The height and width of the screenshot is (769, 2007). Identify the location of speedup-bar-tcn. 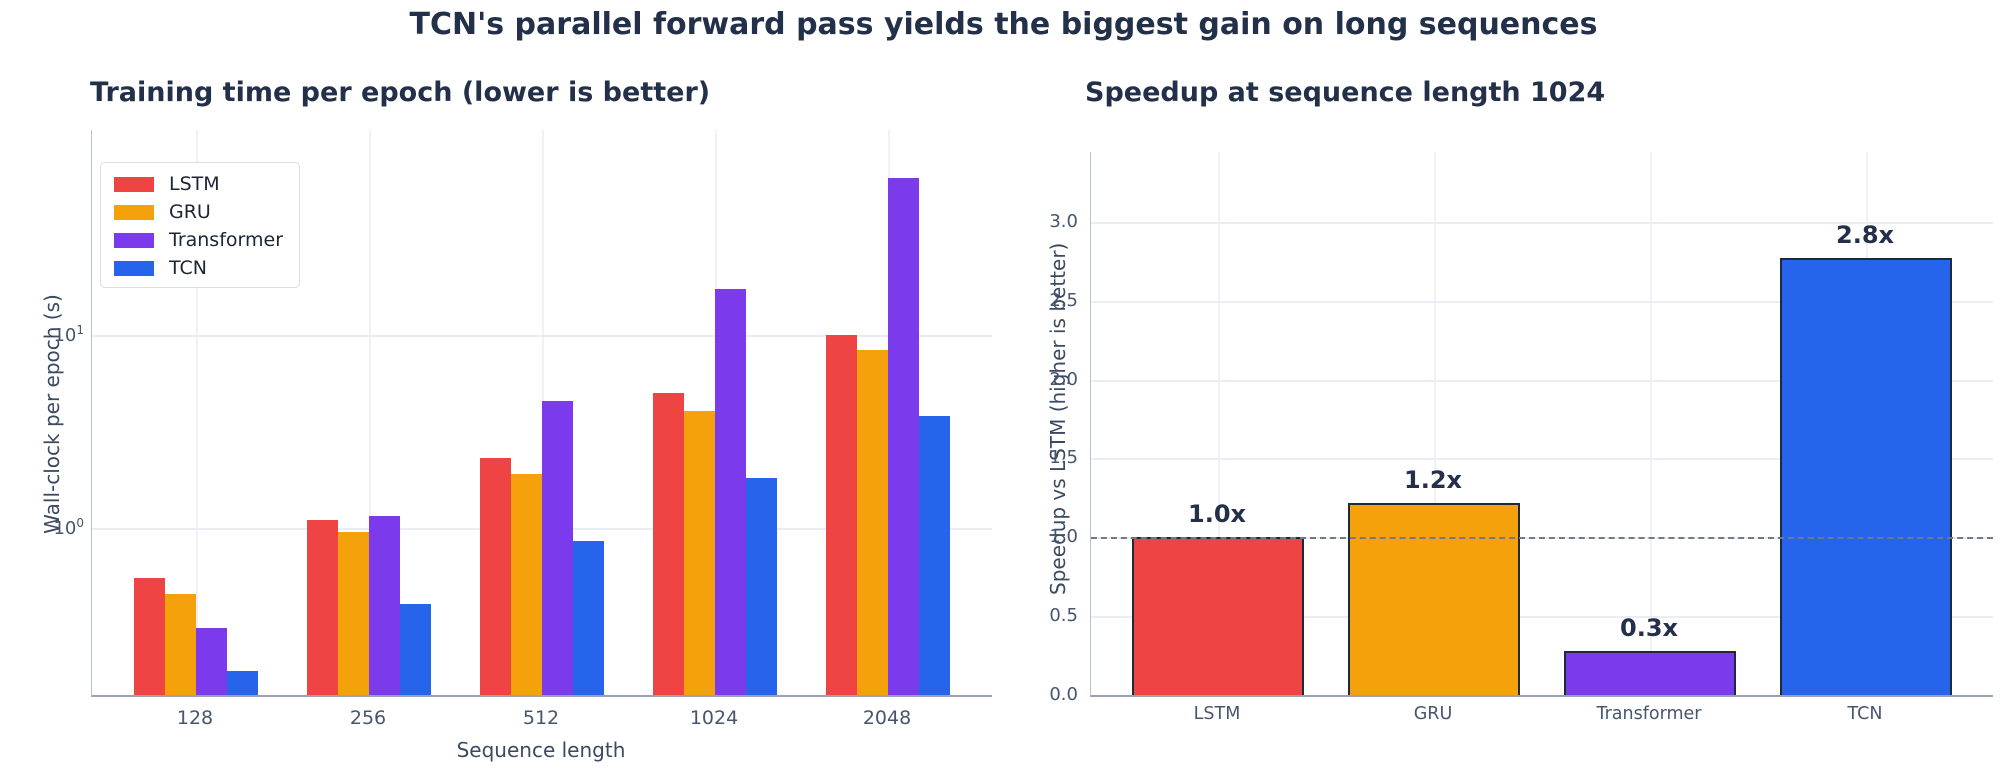
(1866, 476).